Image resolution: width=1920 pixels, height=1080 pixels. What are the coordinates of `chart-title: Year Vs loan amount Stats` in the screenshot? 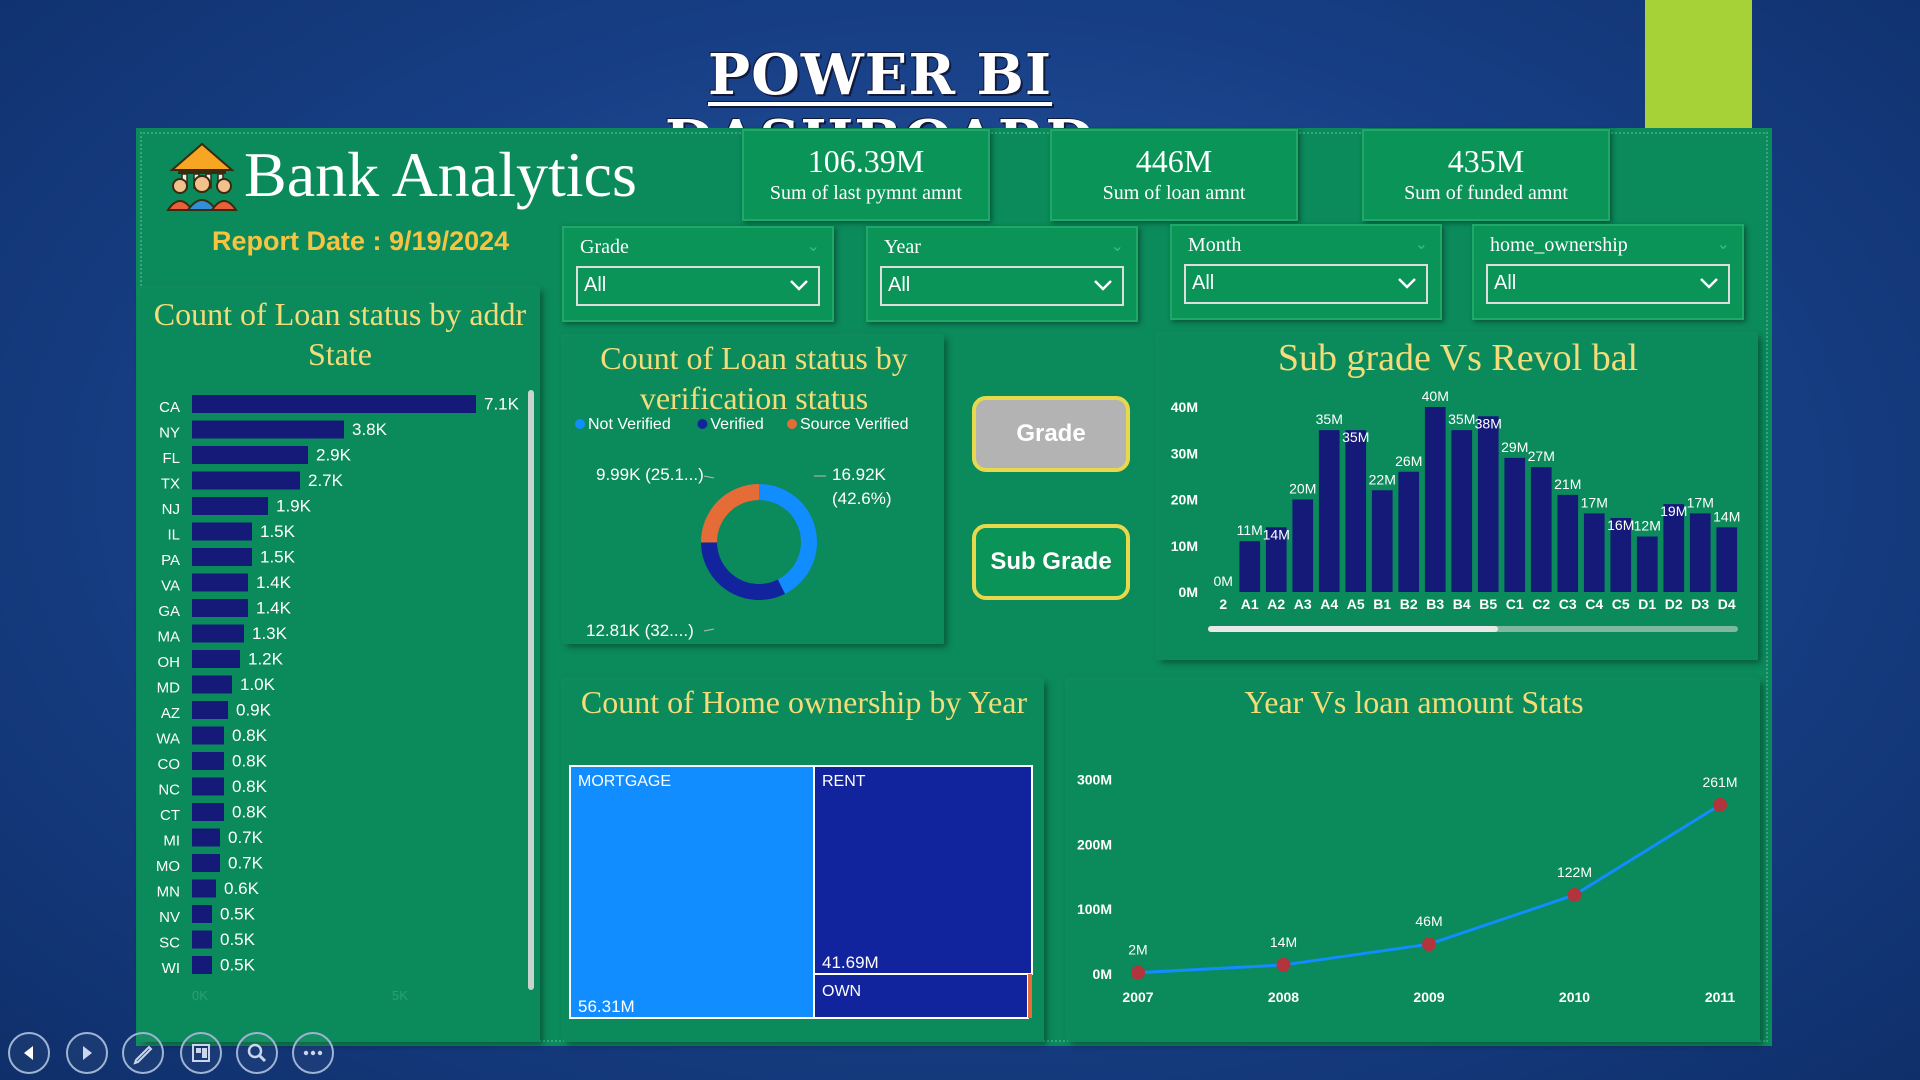 It's located at (1414, 702).